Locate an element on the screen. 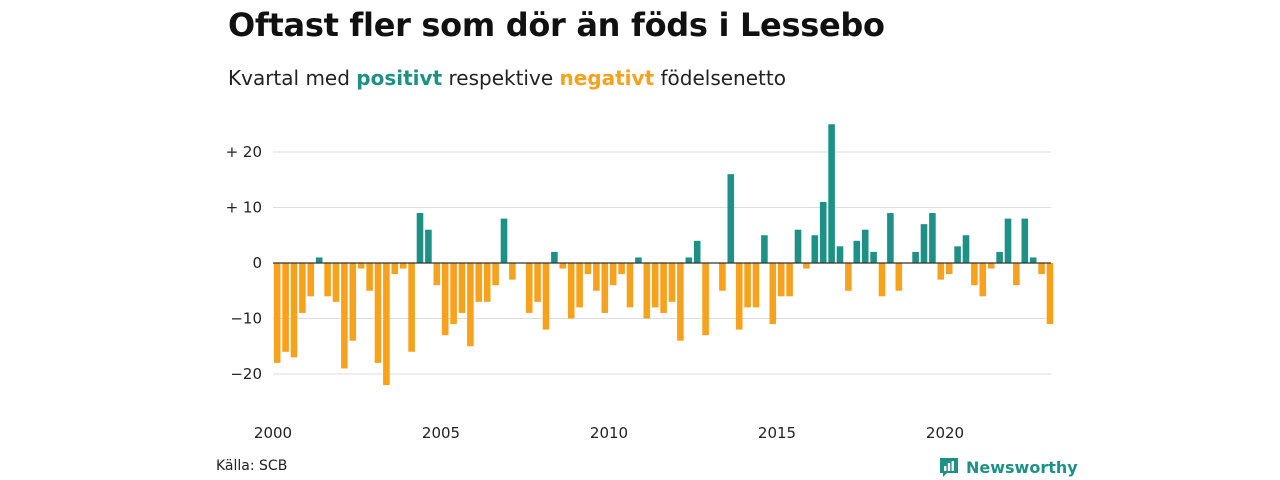  y-tick-label: 0 is located at coordinates (257, 263).